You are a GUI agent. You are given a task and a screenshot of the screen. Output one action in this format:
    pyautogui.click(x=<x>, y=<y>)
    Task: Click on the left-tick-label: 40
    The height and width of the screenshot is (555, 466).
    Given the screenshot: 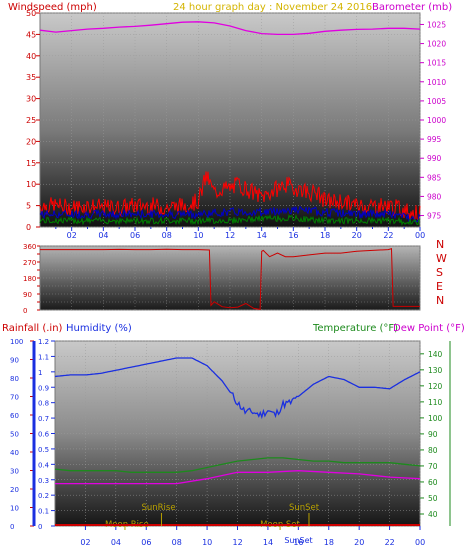 What is the action you would take?
    pyautogui.click(x=31, y=56)
    